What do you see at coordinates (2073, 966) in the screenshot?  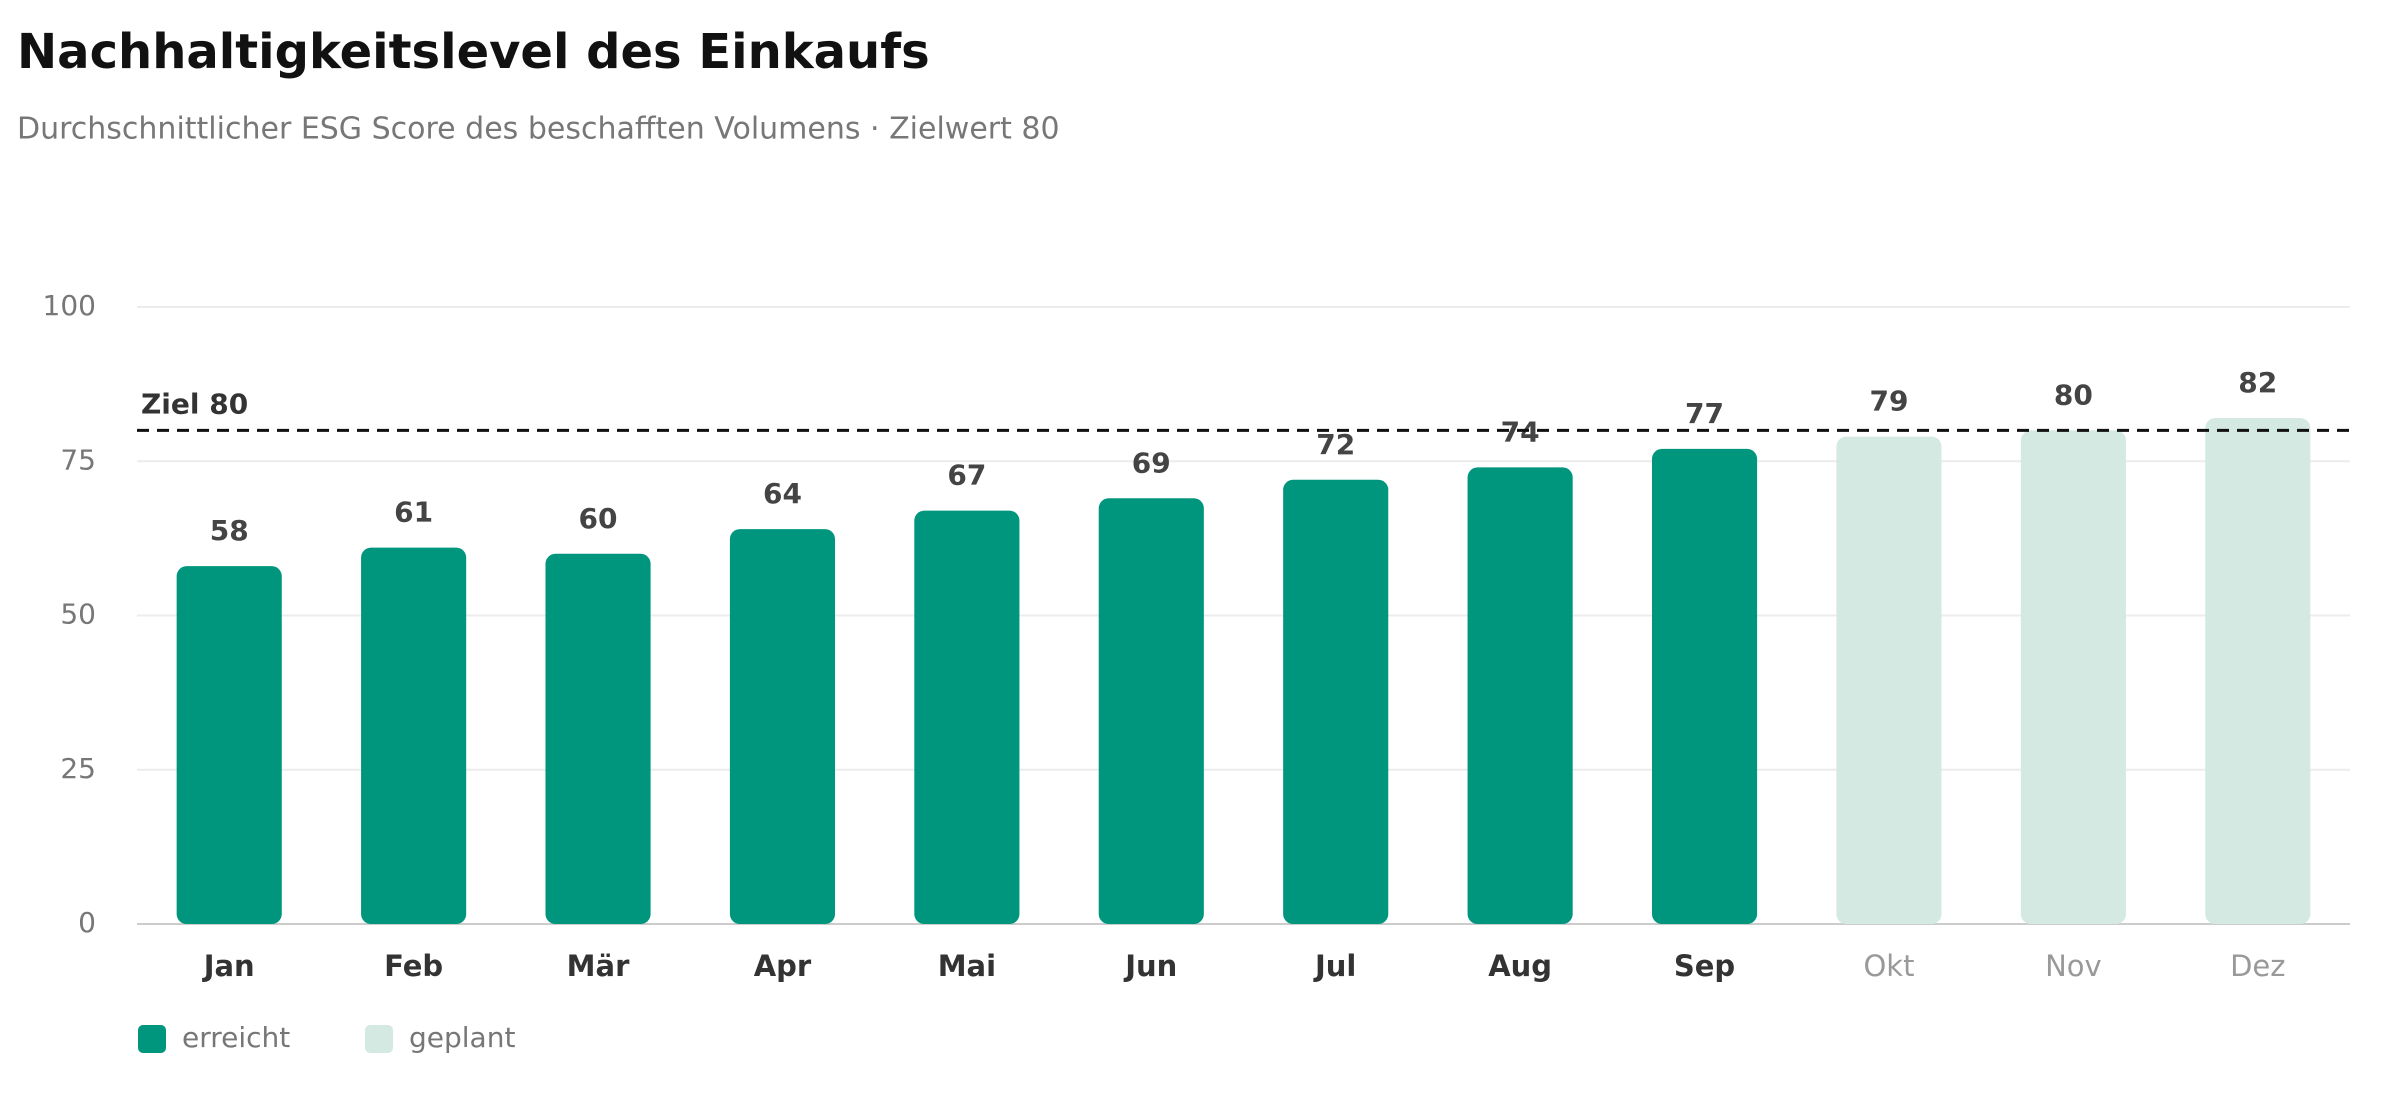 I see `x-tick-label: Nov` at bounding box center [2073, 966].